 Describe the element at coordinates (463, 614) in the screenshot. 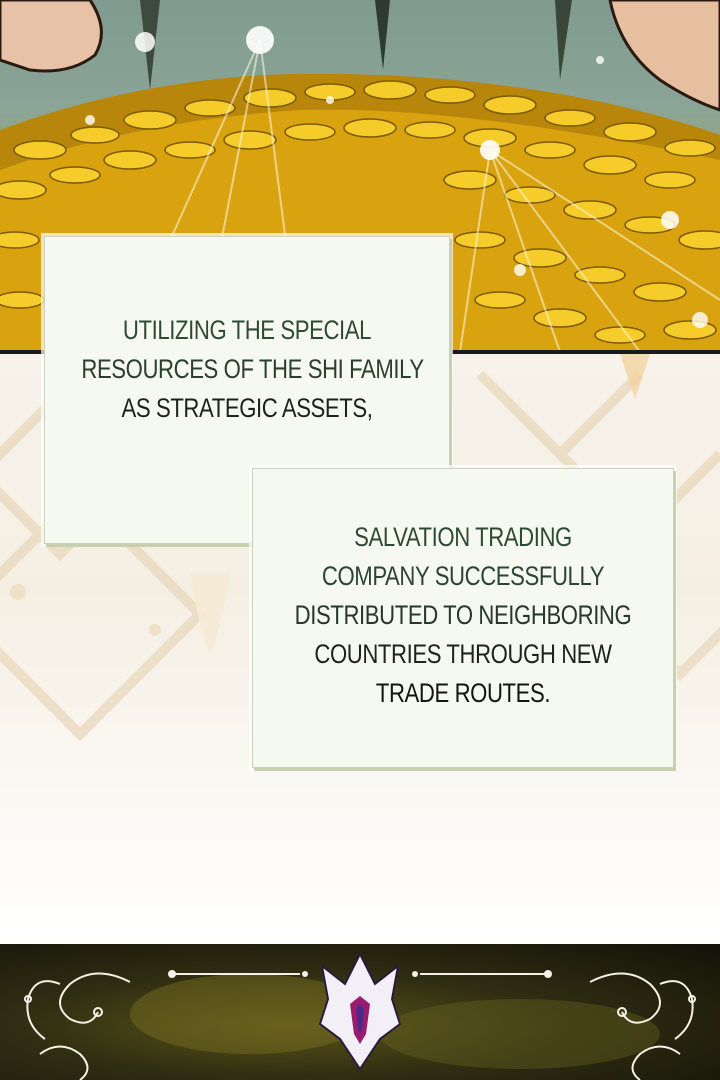

I see `caption-2-line-3: DISTRIBUTED TO NEIGHBORING` at that location.